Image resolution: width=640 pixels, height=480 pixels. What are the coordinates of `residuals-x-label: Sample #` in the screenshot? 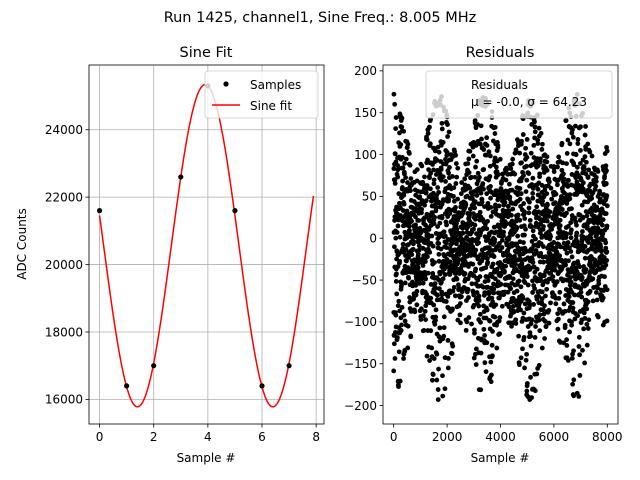 It's located at (500, 458).